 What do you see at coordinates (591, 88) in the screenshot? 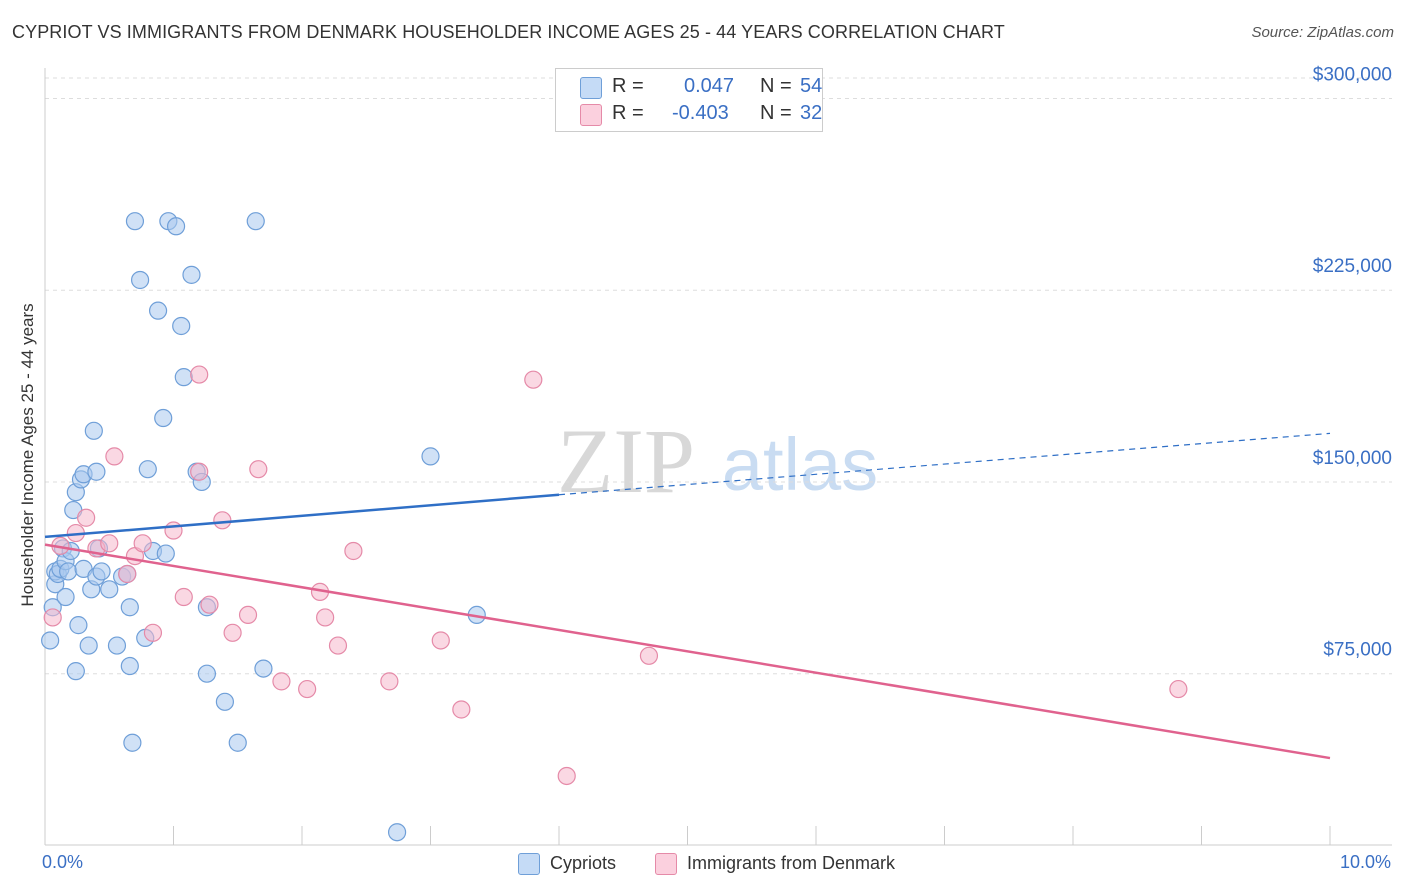
I see `legend-swatch-blue` at bounding box center [591, 88].